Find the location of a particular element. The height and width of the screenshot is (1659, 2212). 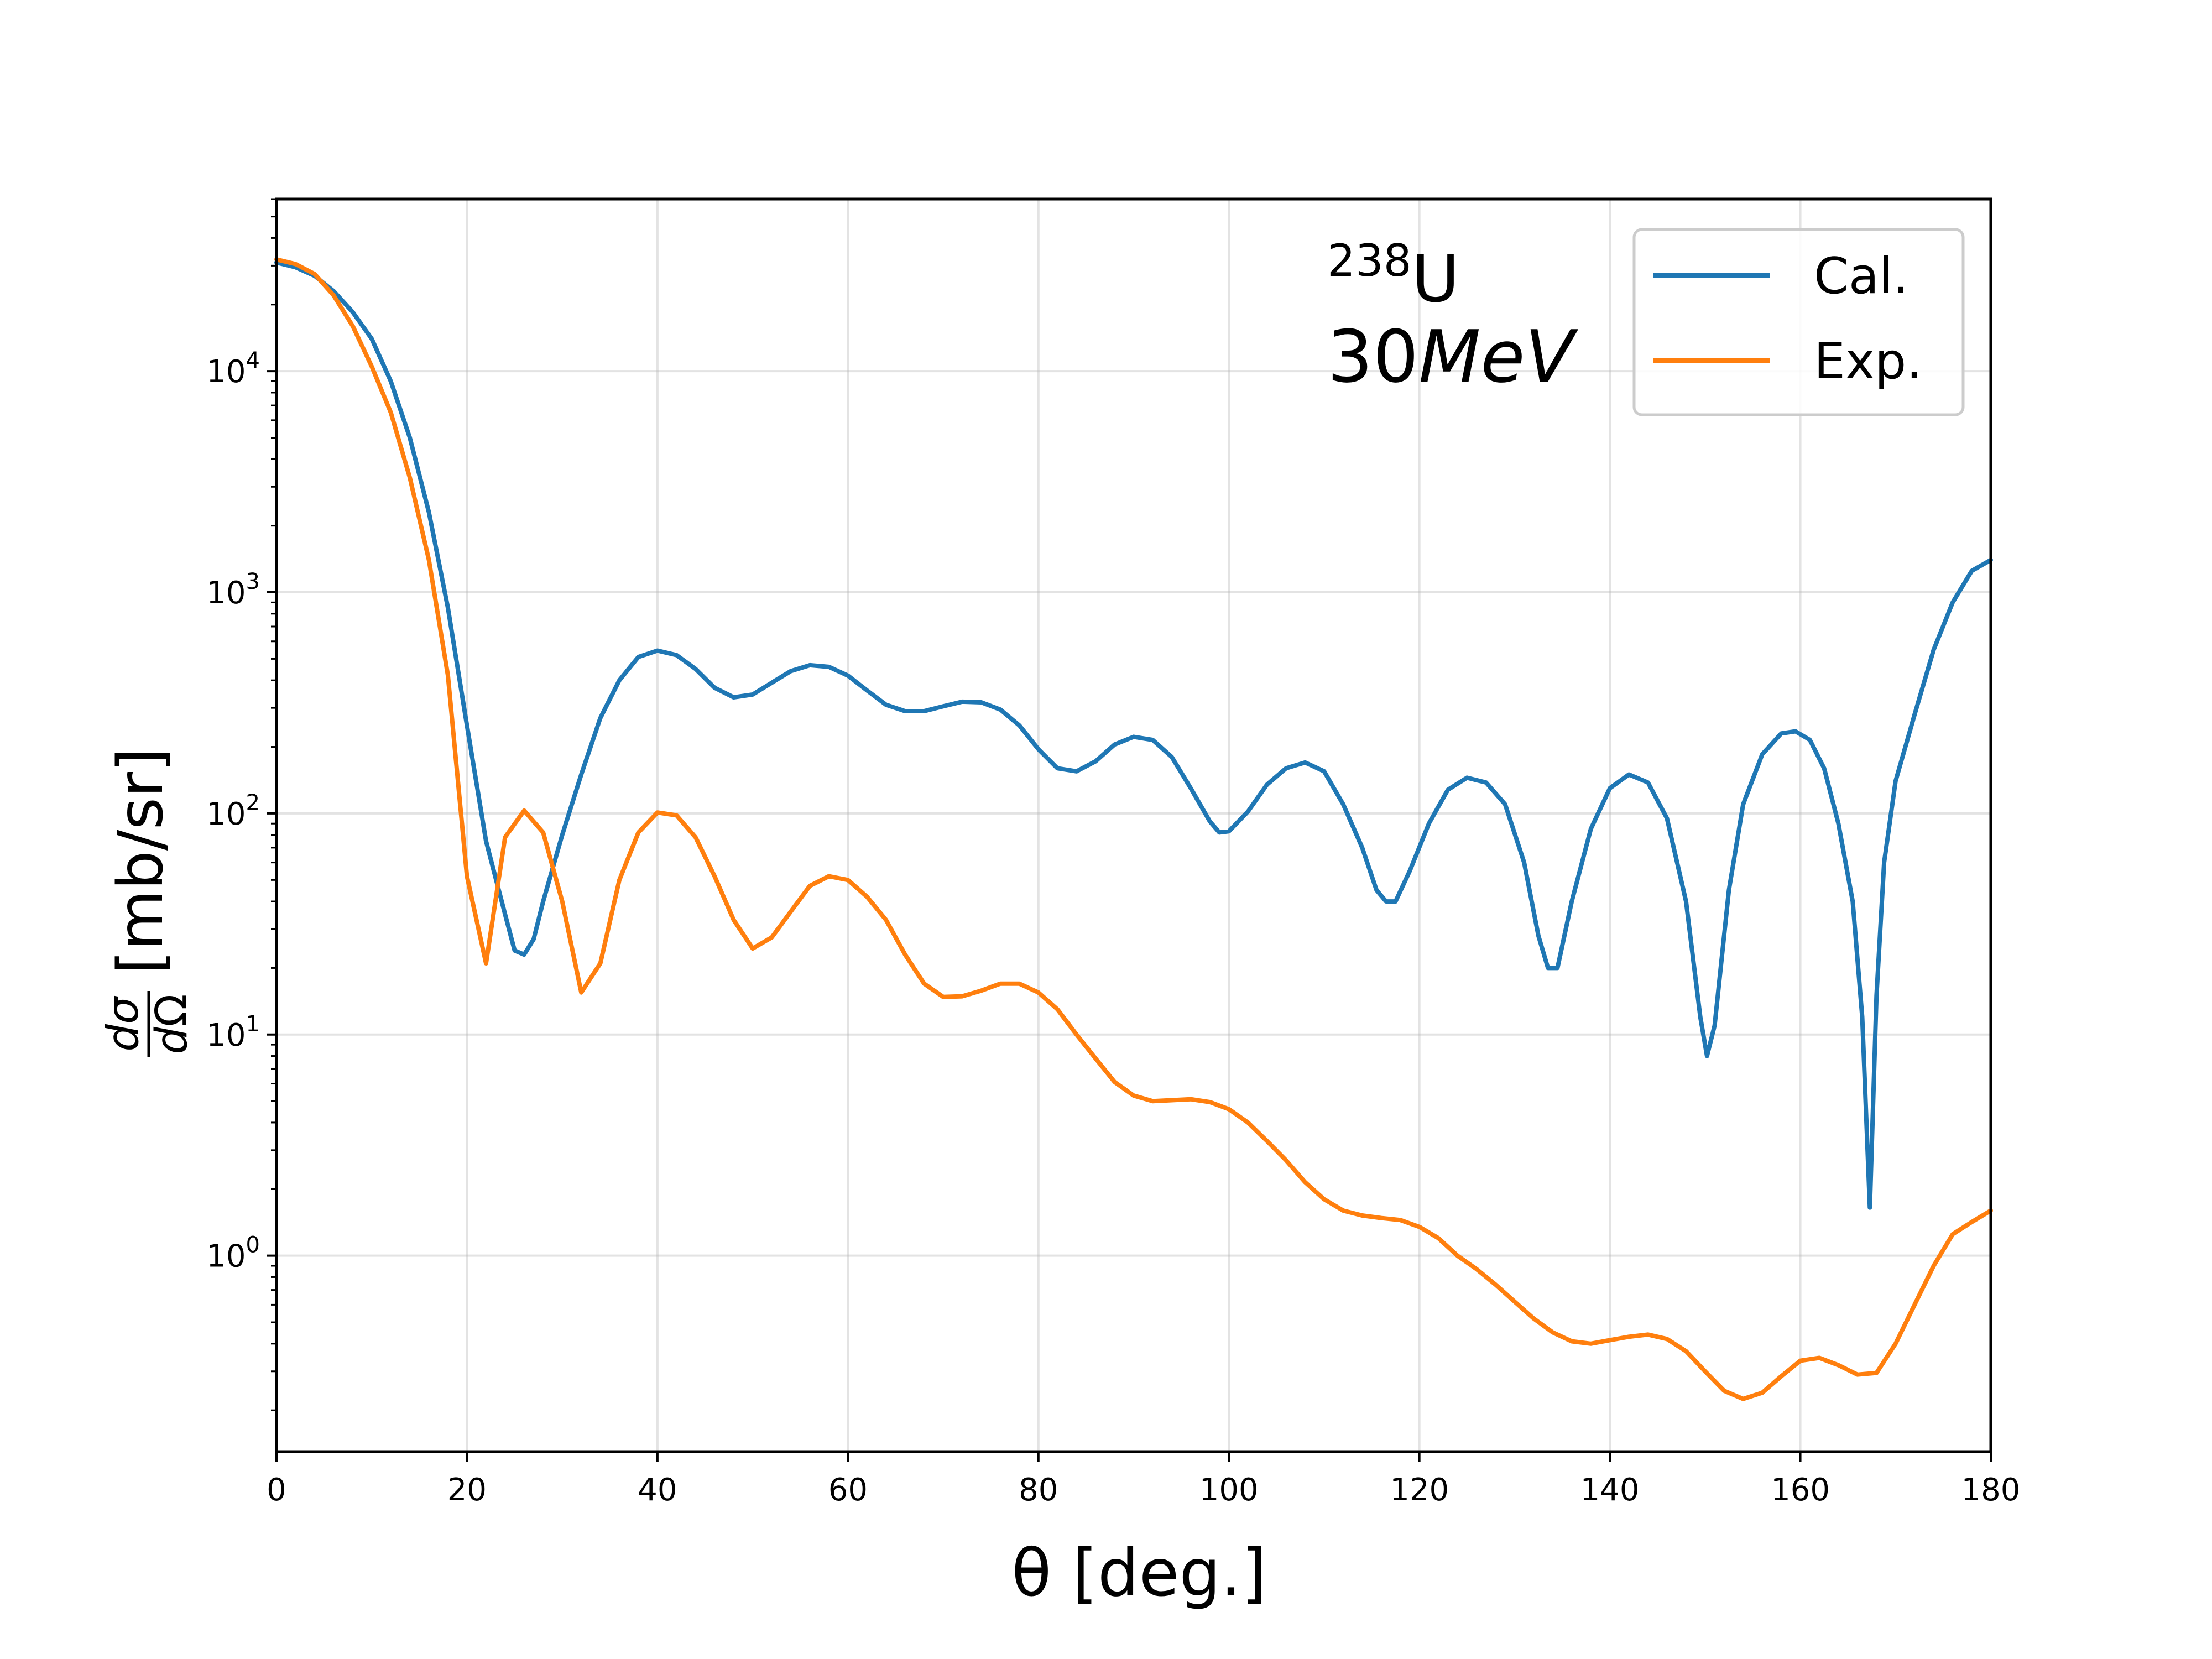

y-tick-label: 10³ is located at coordinates (233, 590).